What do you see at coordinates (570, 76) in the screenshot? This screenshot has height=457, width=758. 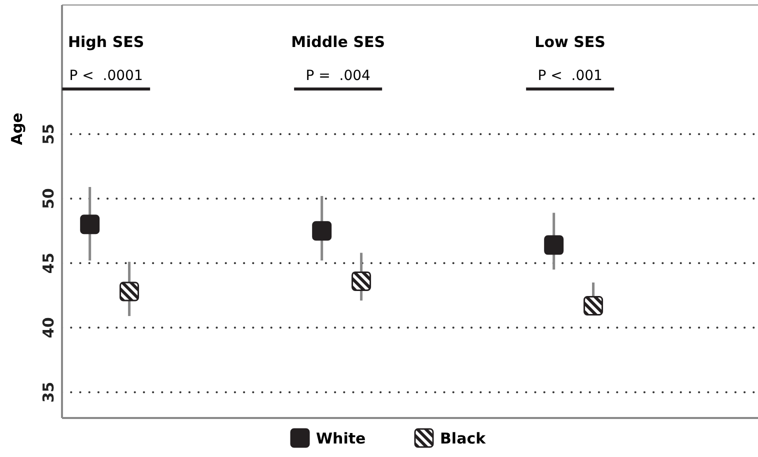 I see `annotation: P < .001` at bounding box center [570, 76].